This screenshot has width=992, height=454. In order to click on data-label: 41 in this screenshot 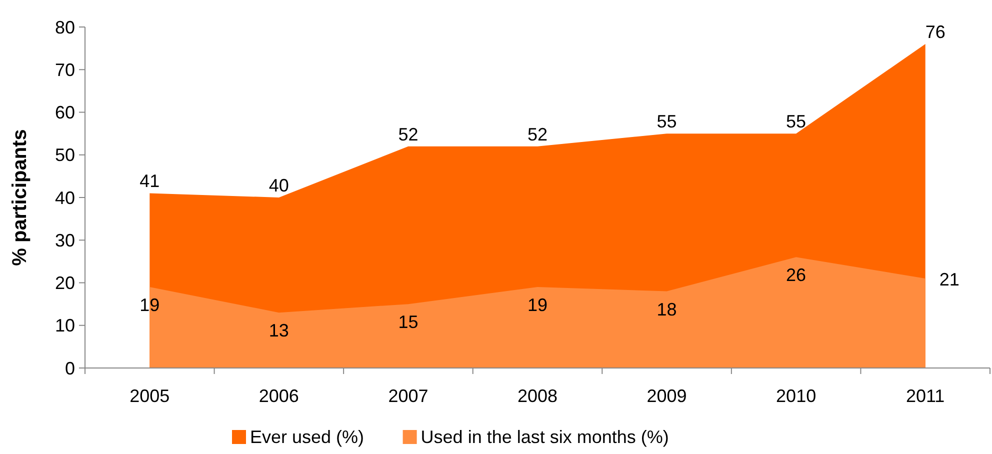, I will do `click(150, 181)`.